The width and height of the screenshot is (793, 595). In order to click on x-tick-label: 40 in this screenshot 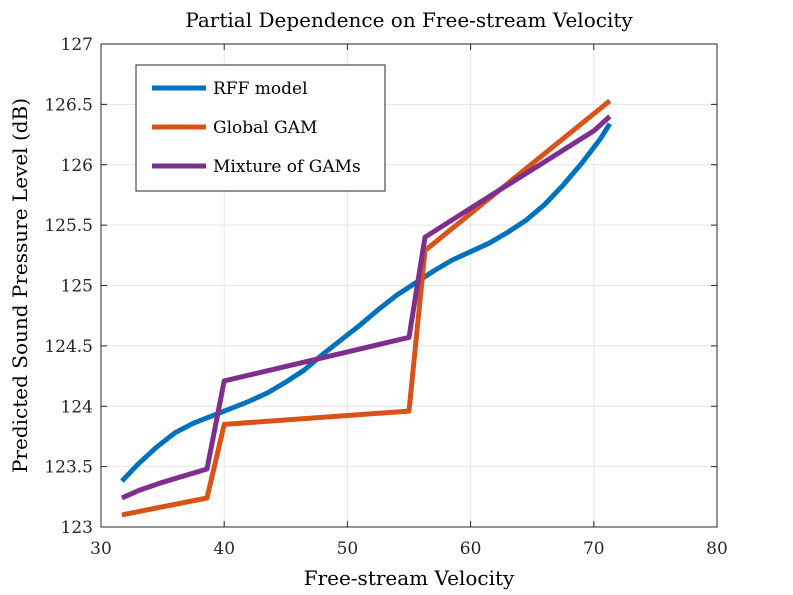, I will do `click(224, 549)`.